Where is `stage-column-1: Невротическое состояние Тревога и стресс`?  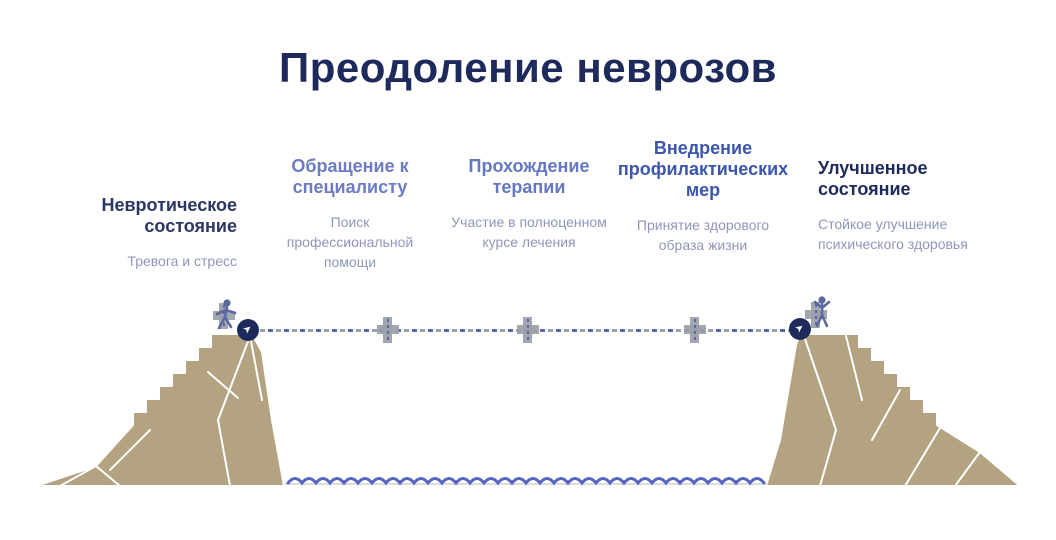 stage-column-1: Невротическое состояние Тревога и стресс is located at coordinates (157, 233).